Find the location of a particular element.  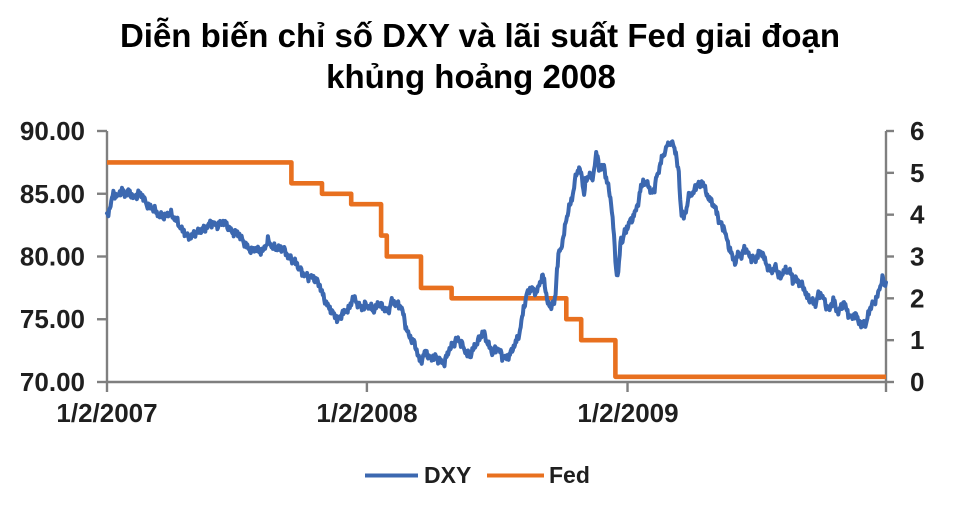

svg-text: 5 is located at coordinates (917, 173).